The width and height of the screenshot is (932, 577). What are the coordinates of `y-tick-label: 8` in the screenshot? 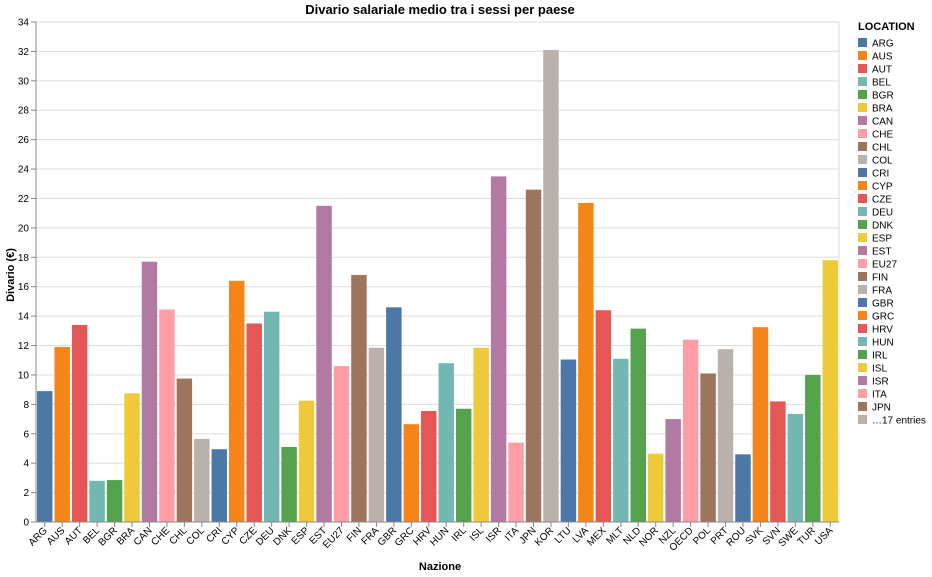 It's located at (26, 405).